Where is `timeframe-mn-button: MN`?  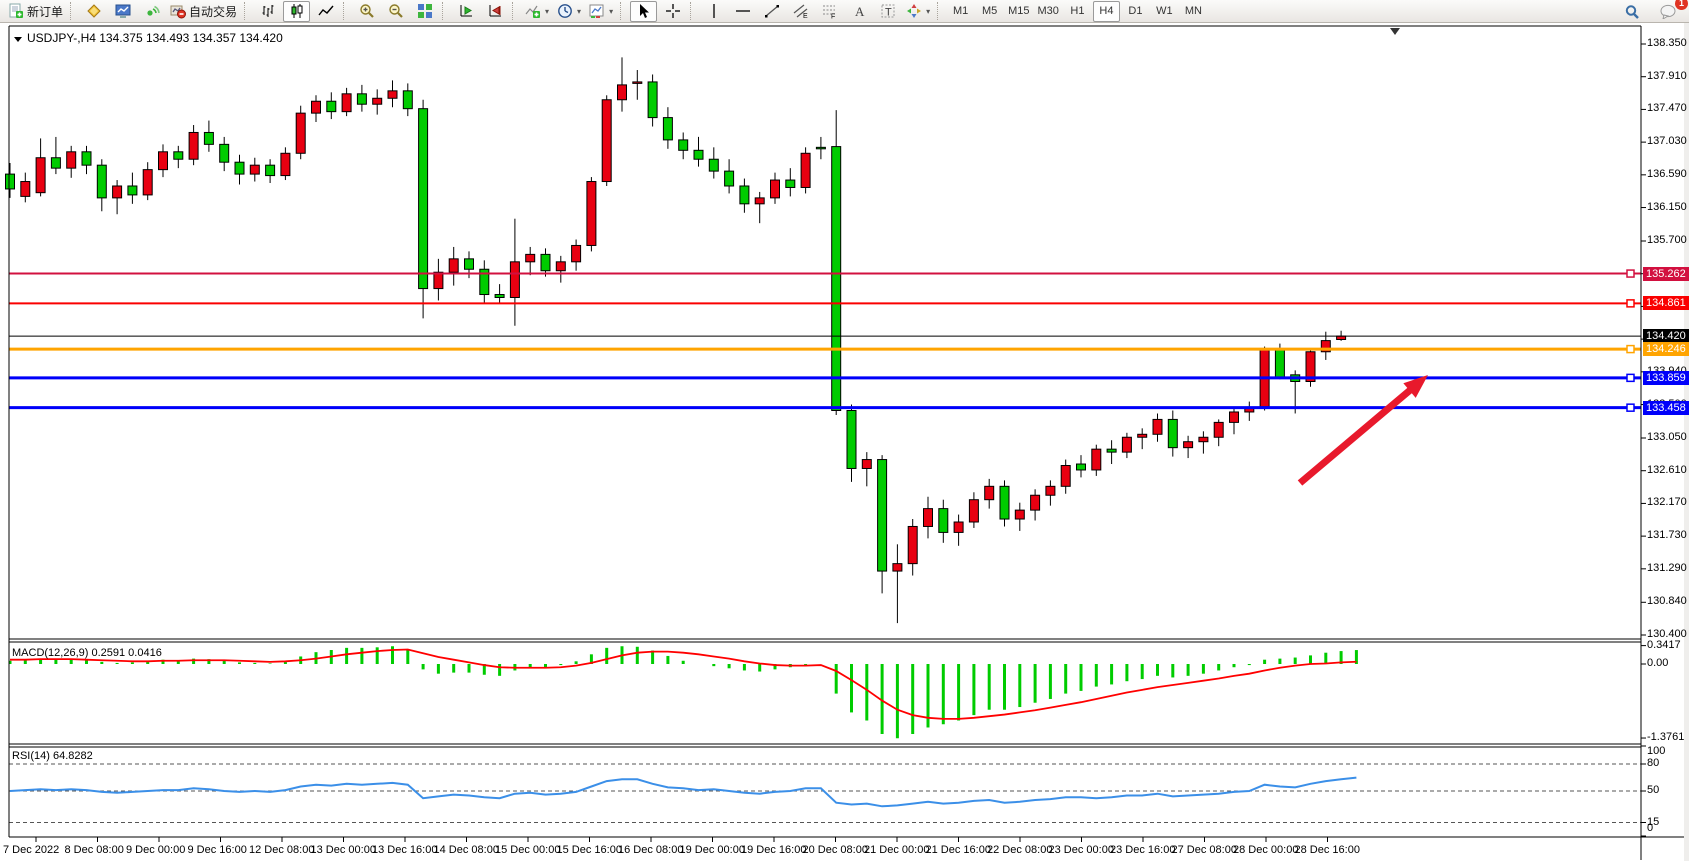
timeframe-mn-button: MN is located at coordinates (1193, 11).